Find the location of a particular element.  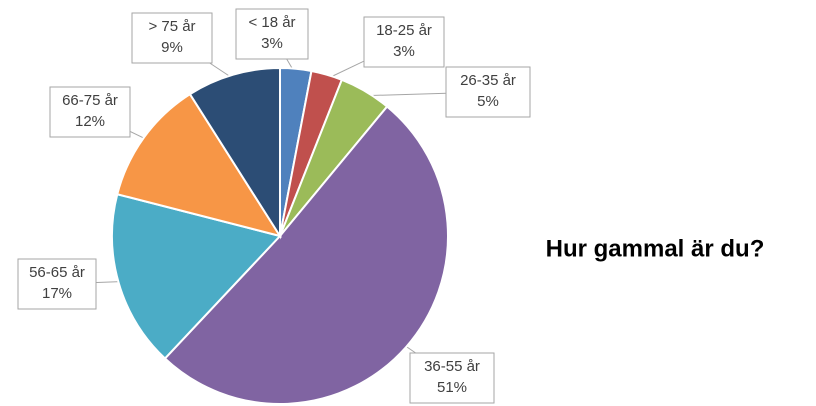

value-label: 12% is located at coordinates (90, 121).